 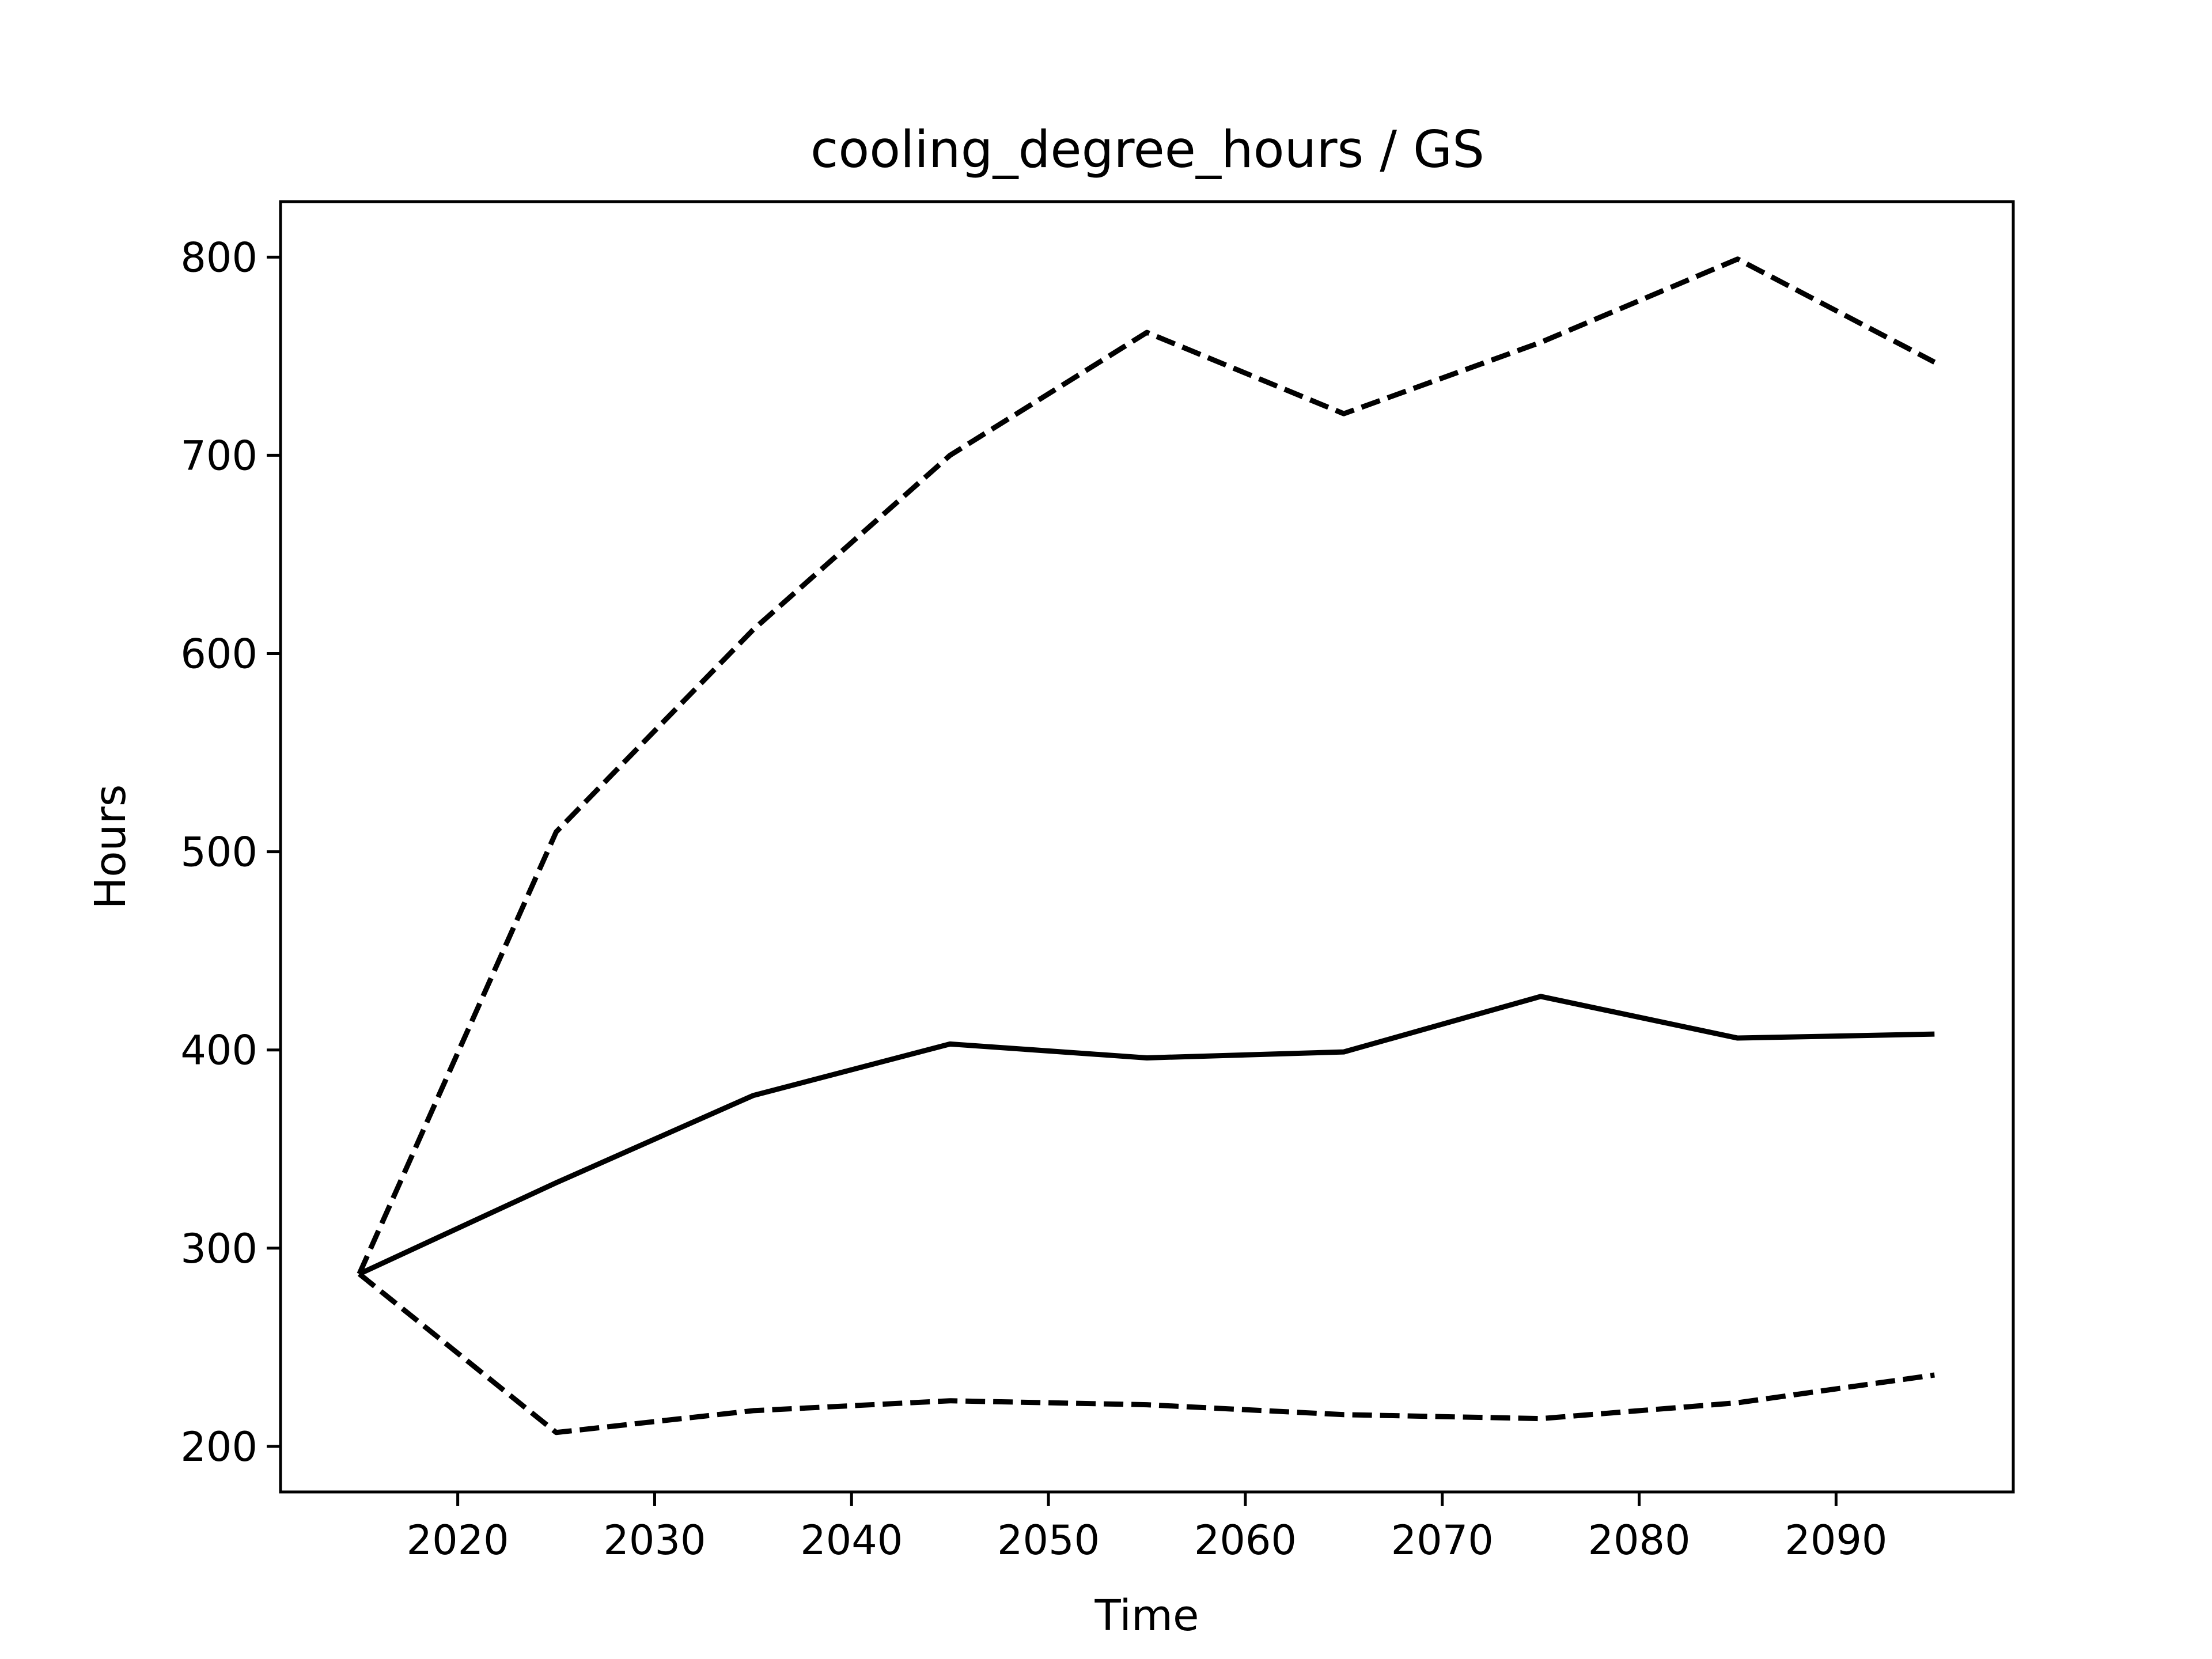 I want to click on x-axis: 2020 2030 2040 2050 2060 2070 2080 2090, so click(x=1147, y=1528).